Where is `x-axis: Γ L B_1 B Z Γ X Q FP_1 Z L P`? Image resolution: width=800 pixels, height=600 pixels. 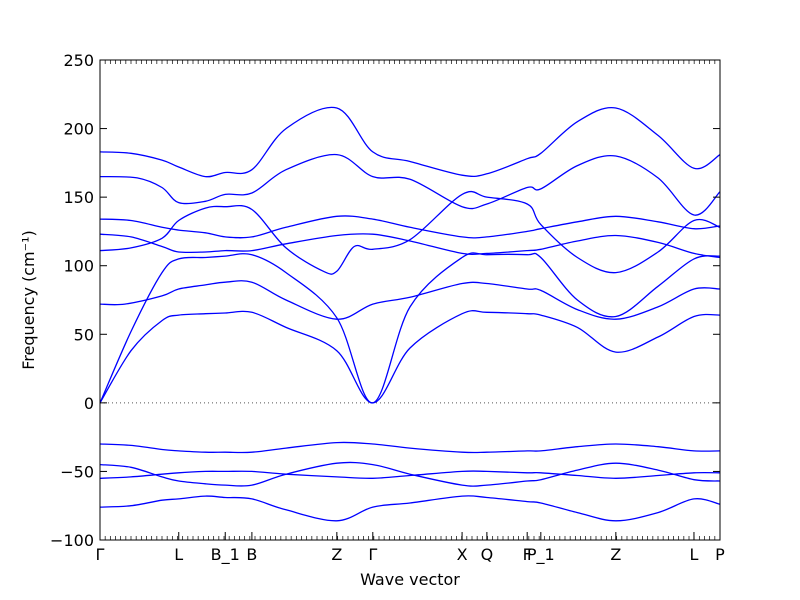
x-axis: Γ L B_1 B Z Γ X Q FP_1 Z L P is located at coordinates (410, 548).